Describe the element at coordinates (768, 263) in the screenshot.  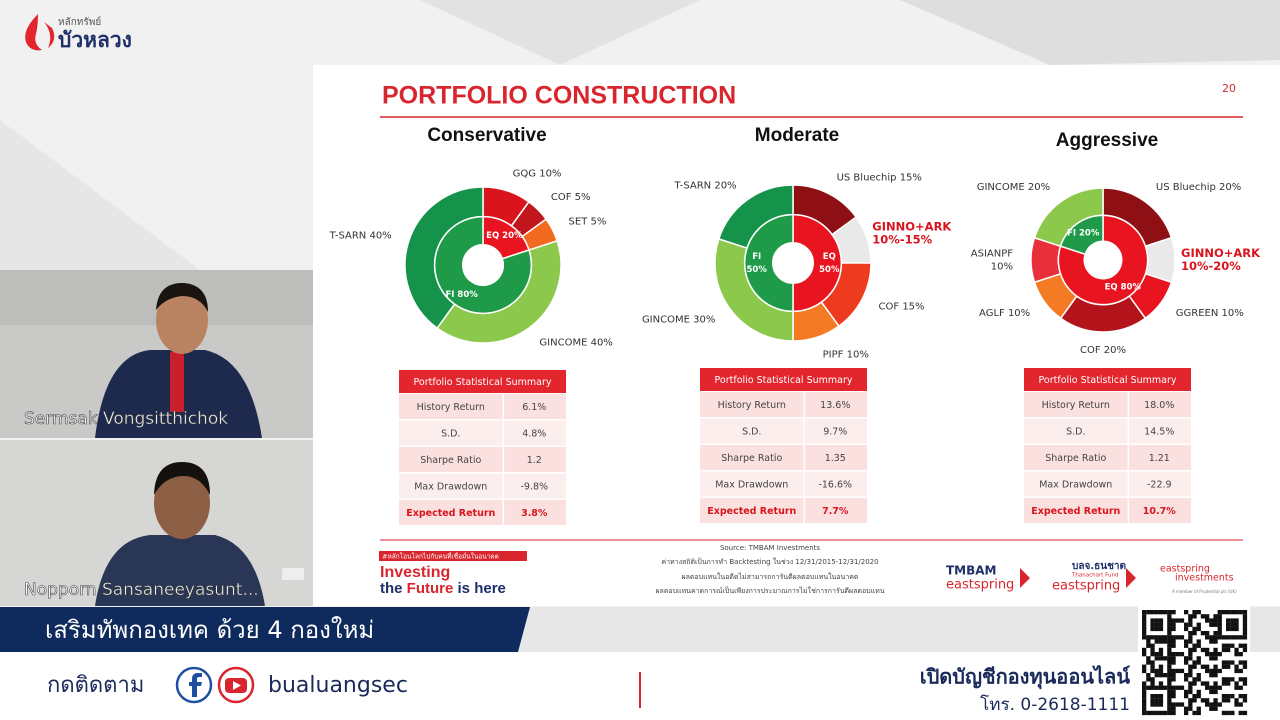
I see `inner-segment` at that location.